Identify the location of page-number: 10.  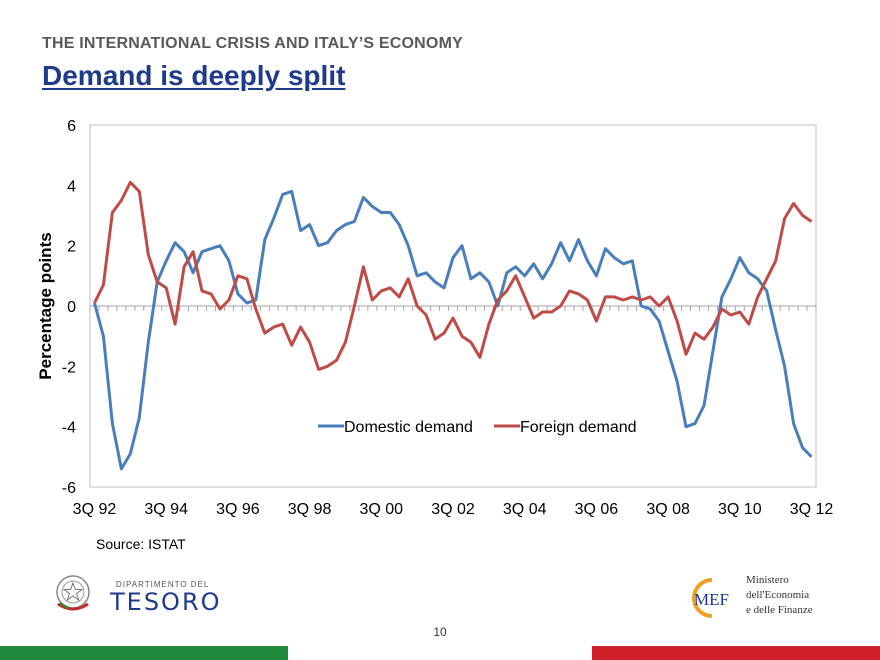
(440, 632).